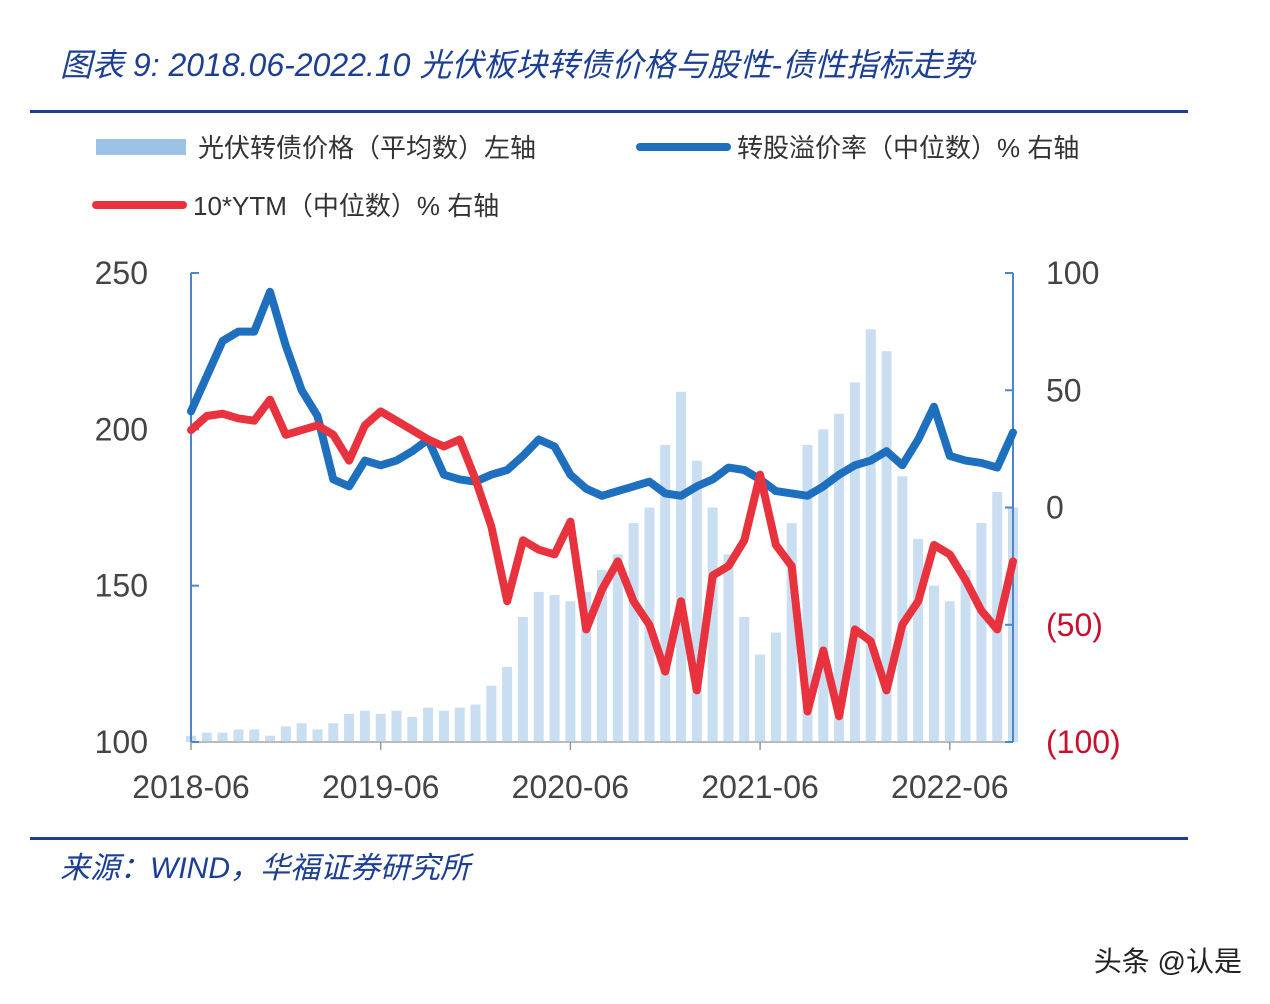 The height and width of the screenshot is (1004, 1270). What do you see at coordinates (190, 787) in the screenshot?
I see `x-tick-label: 2018-06` at bounding box center [190, 787].